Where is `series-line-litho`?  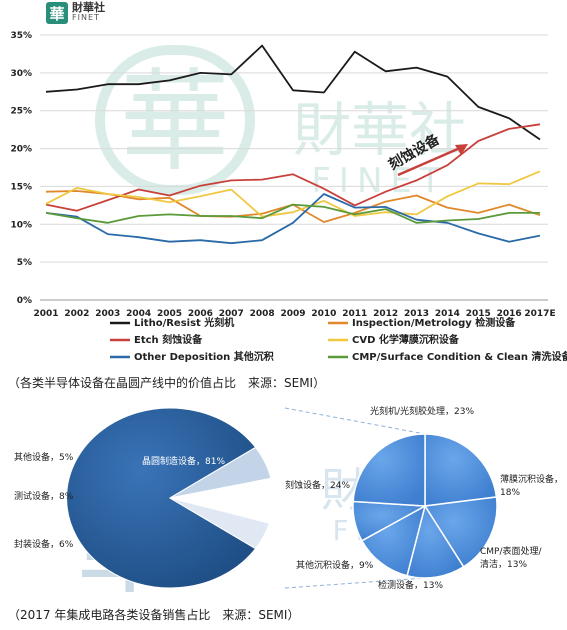 series-line-litho is located at coordinates (293, 92).